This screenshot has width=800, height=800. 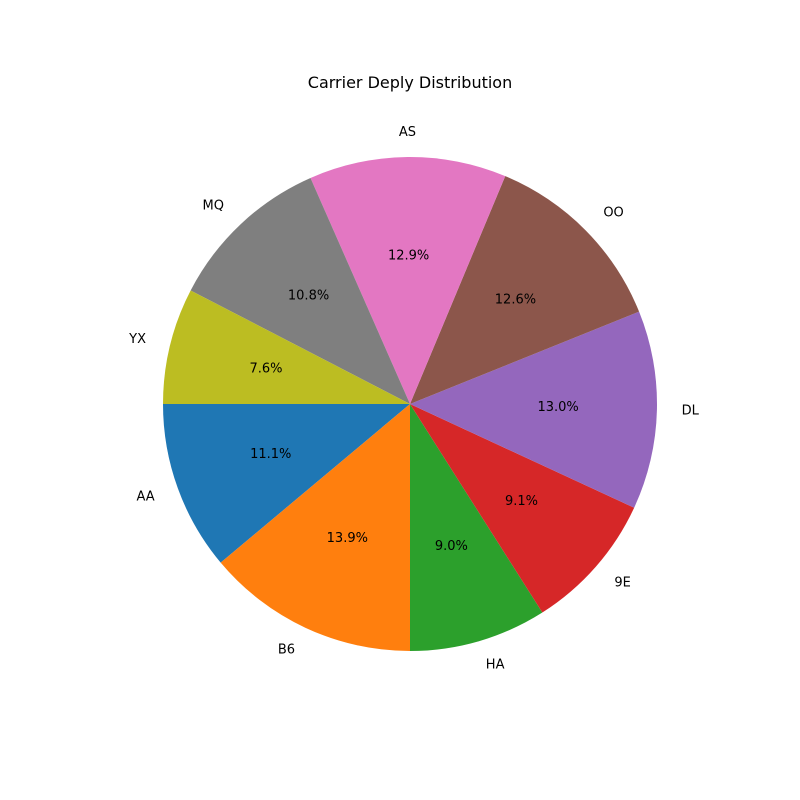 I want to click on pie-slice-oo, so click(x=525, y=290).